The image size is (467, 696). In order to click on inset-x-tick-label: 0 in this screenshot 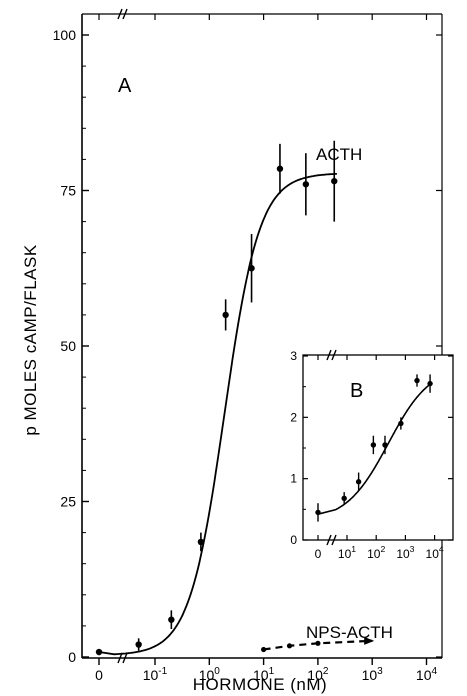, I will do `click(318, 554)`.